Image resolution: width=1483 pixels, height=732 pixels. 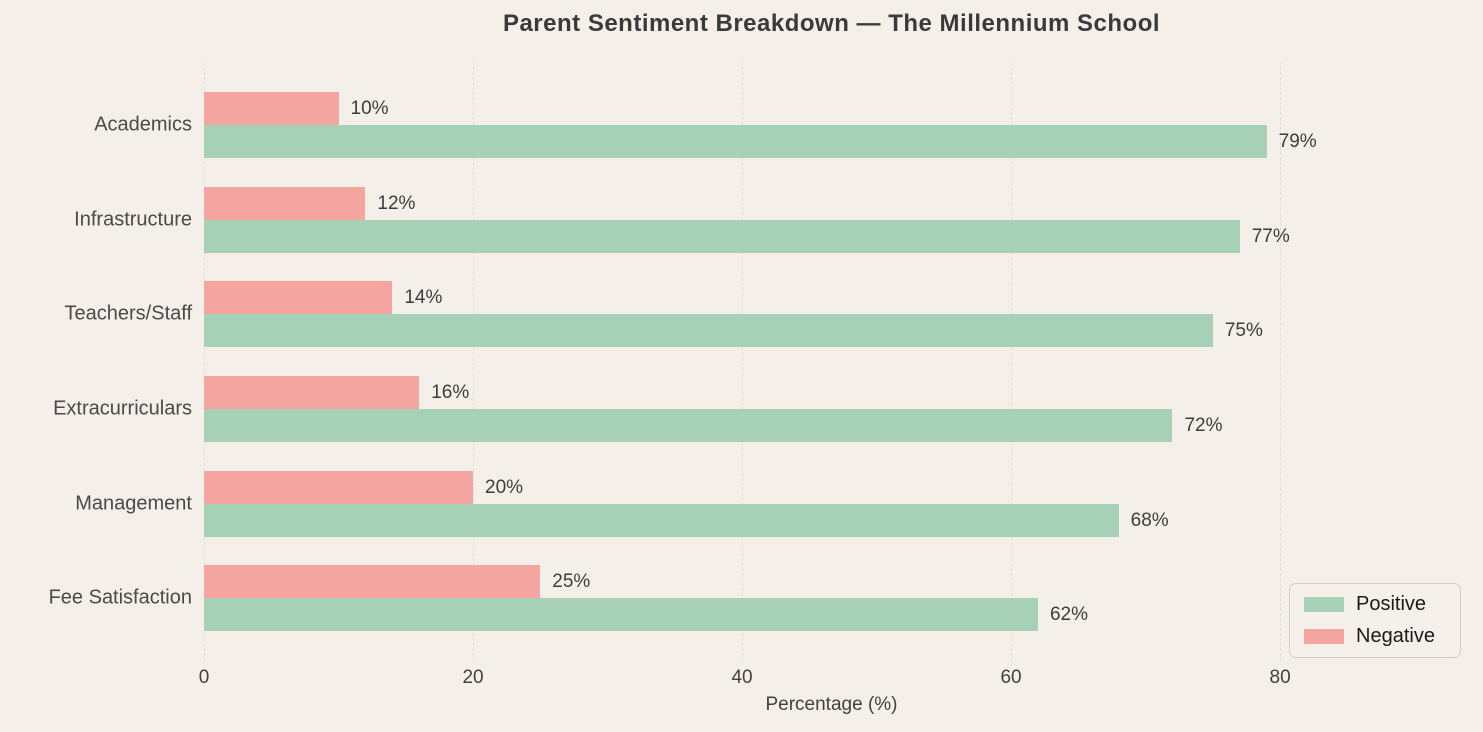 I want to click on value-label-positive: 75%, so click(x=1243, y=331).